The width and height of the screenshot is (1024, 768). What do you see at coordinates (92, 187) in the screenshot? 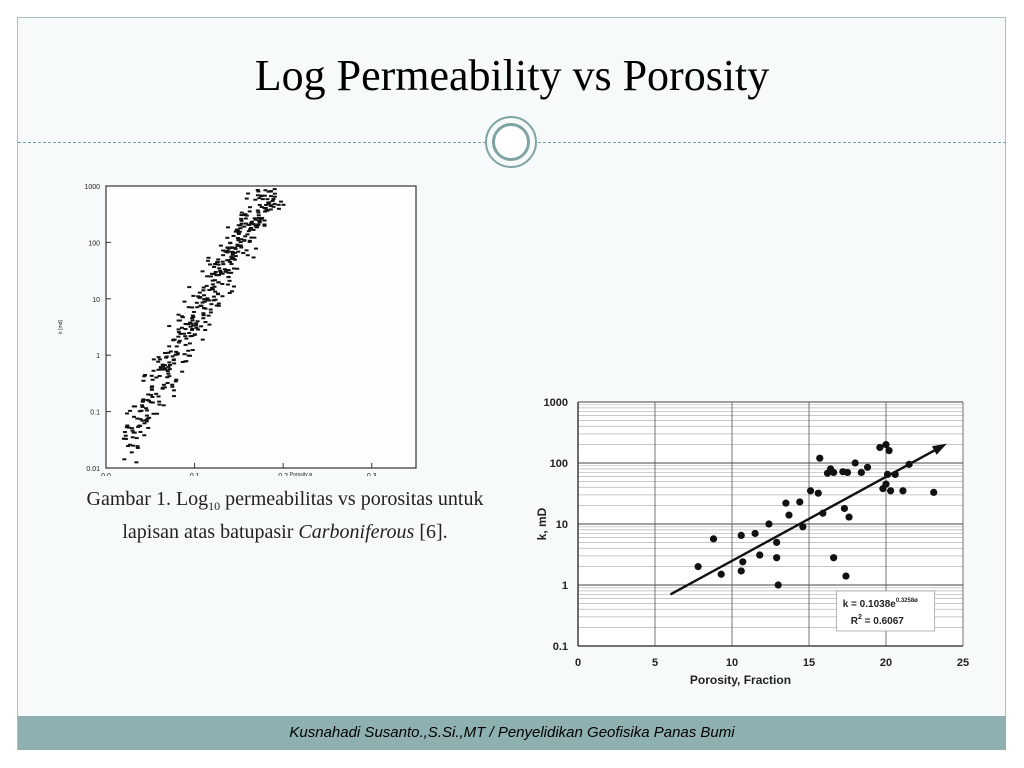
I see `chart1-ytick-label: 1000` at bounding box center [92, 187].